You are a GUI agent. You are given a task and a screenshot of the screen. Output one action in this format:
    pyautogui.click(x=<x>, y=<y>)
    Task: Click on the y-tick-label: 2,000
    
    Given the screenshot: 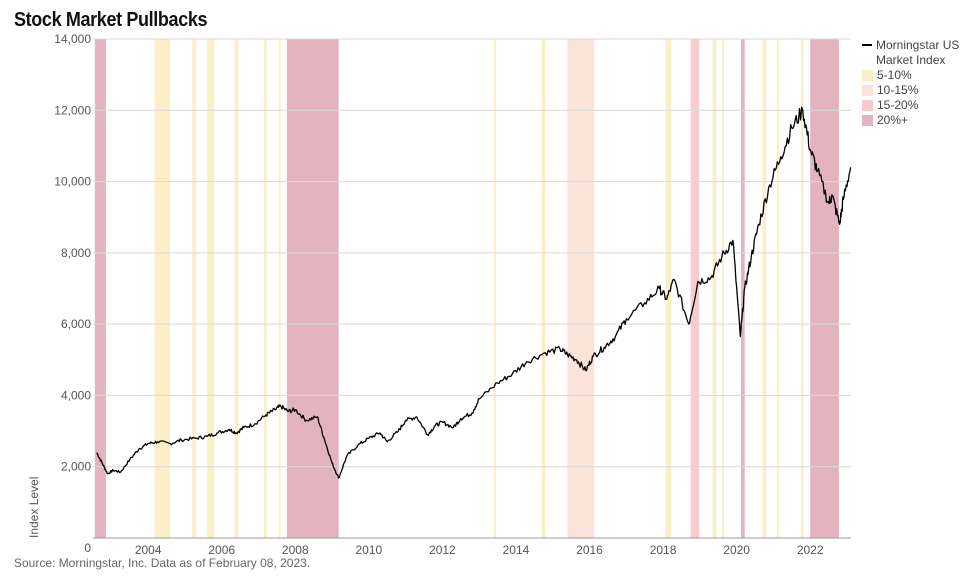 What is the action you would take?
    pyautogui.click(x=76, y=467)
    